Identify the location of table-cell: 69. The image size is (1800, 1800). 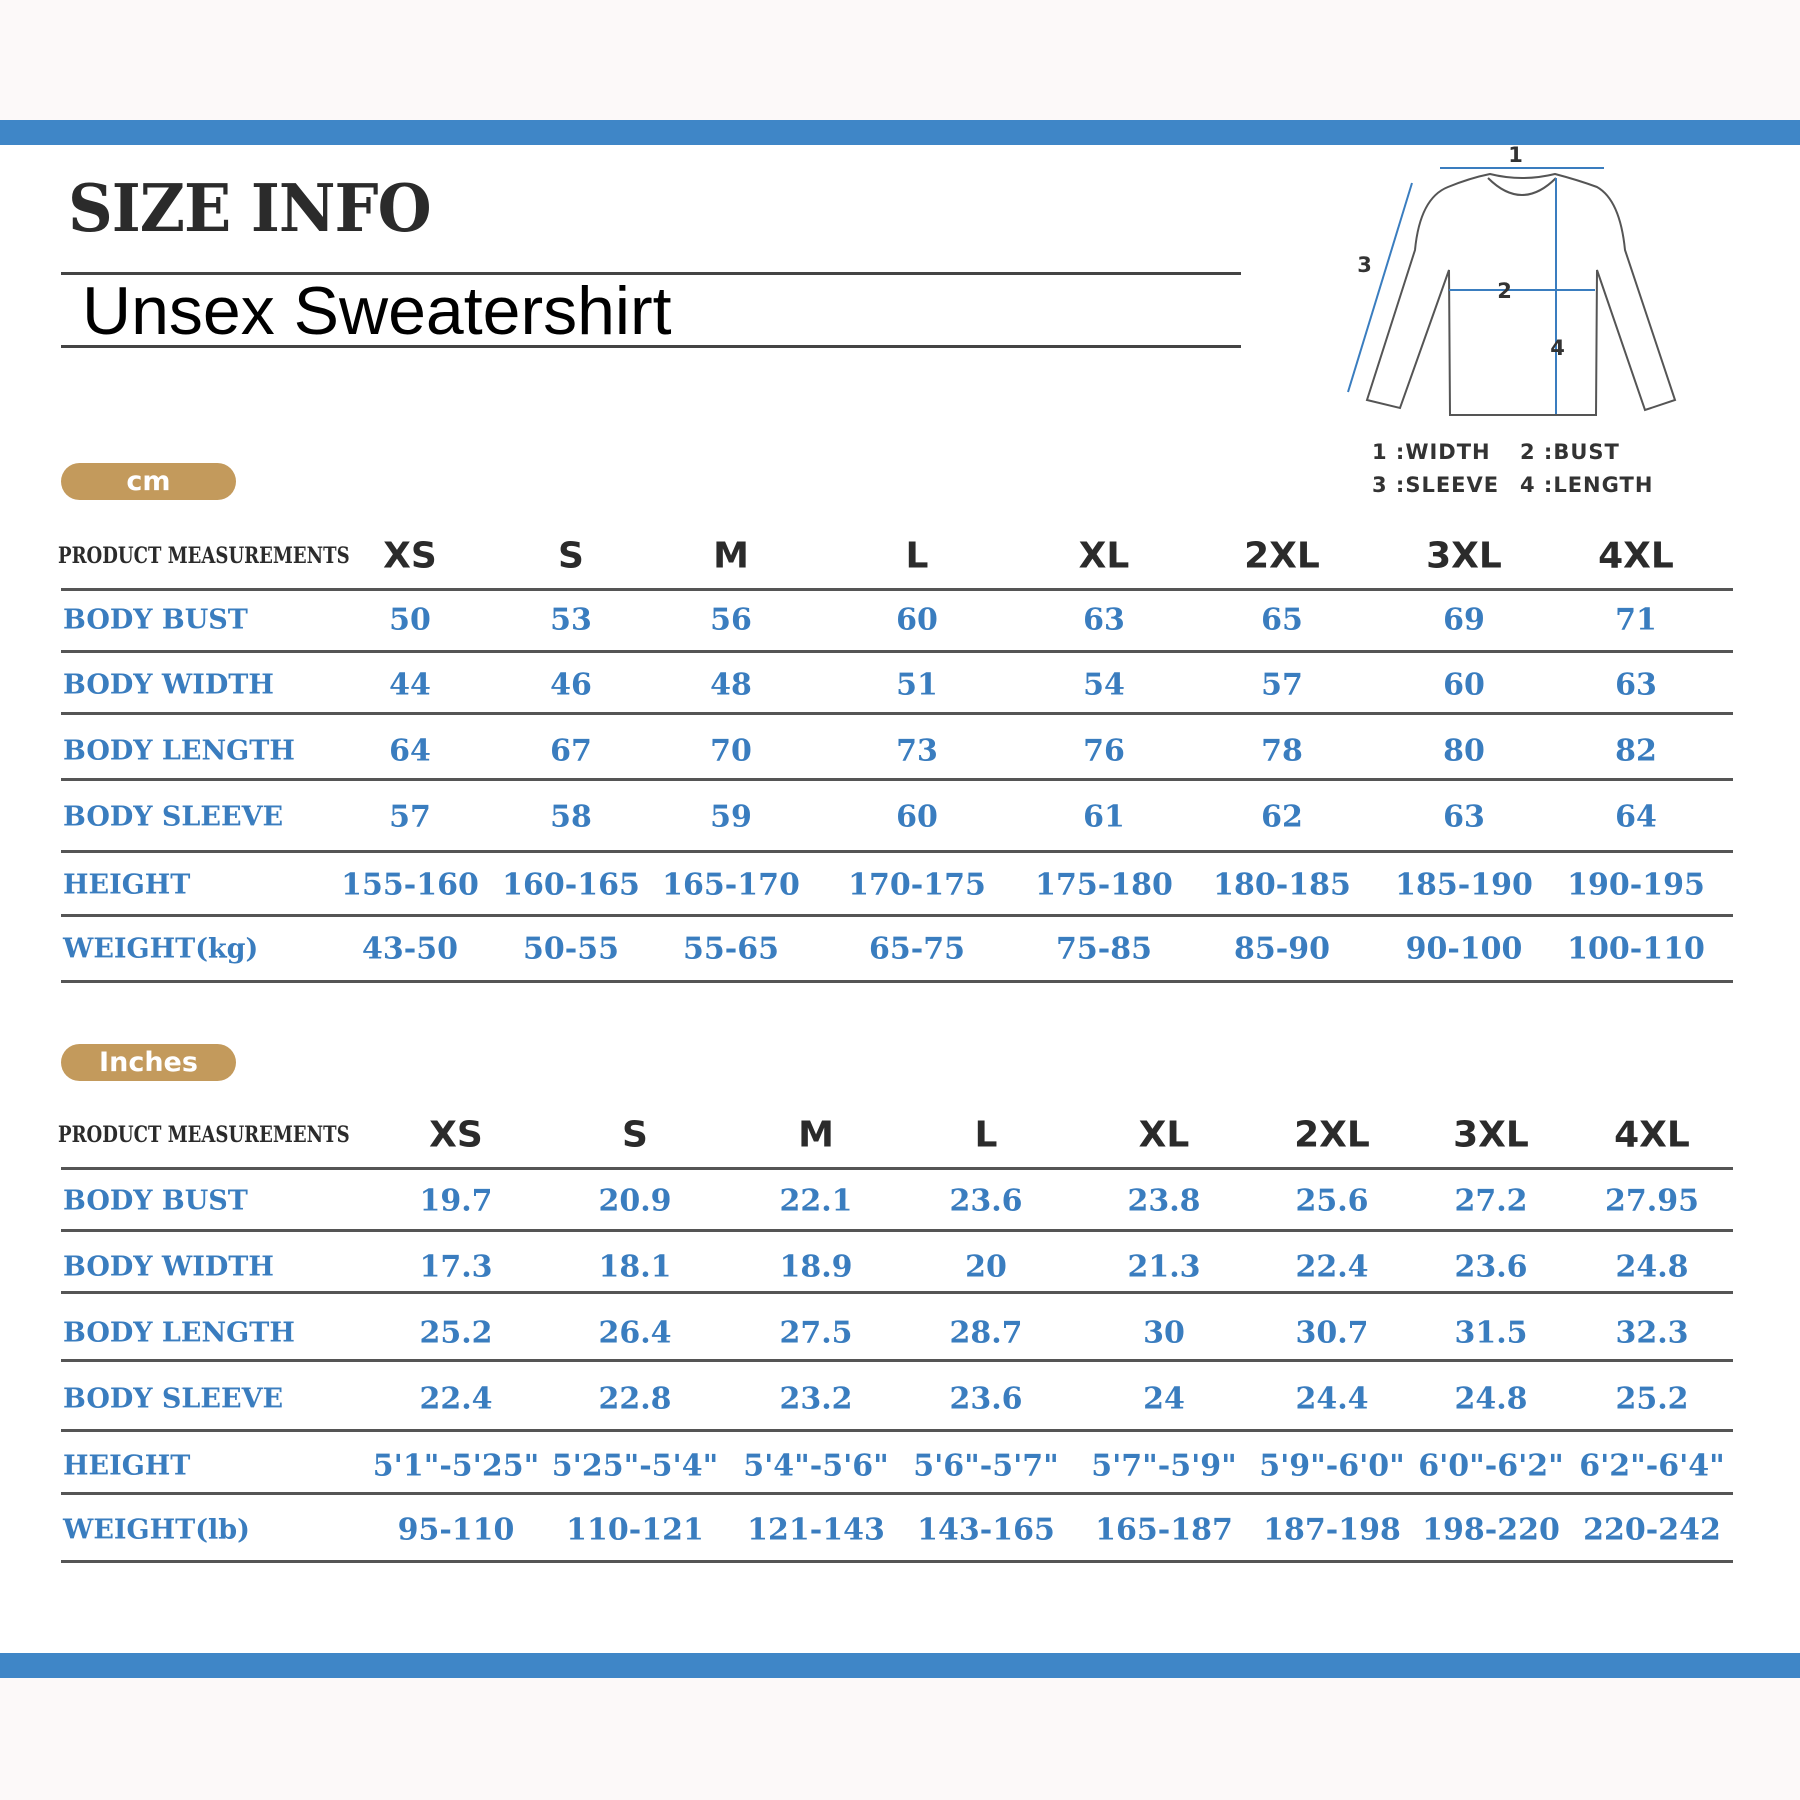
(1464, 620).